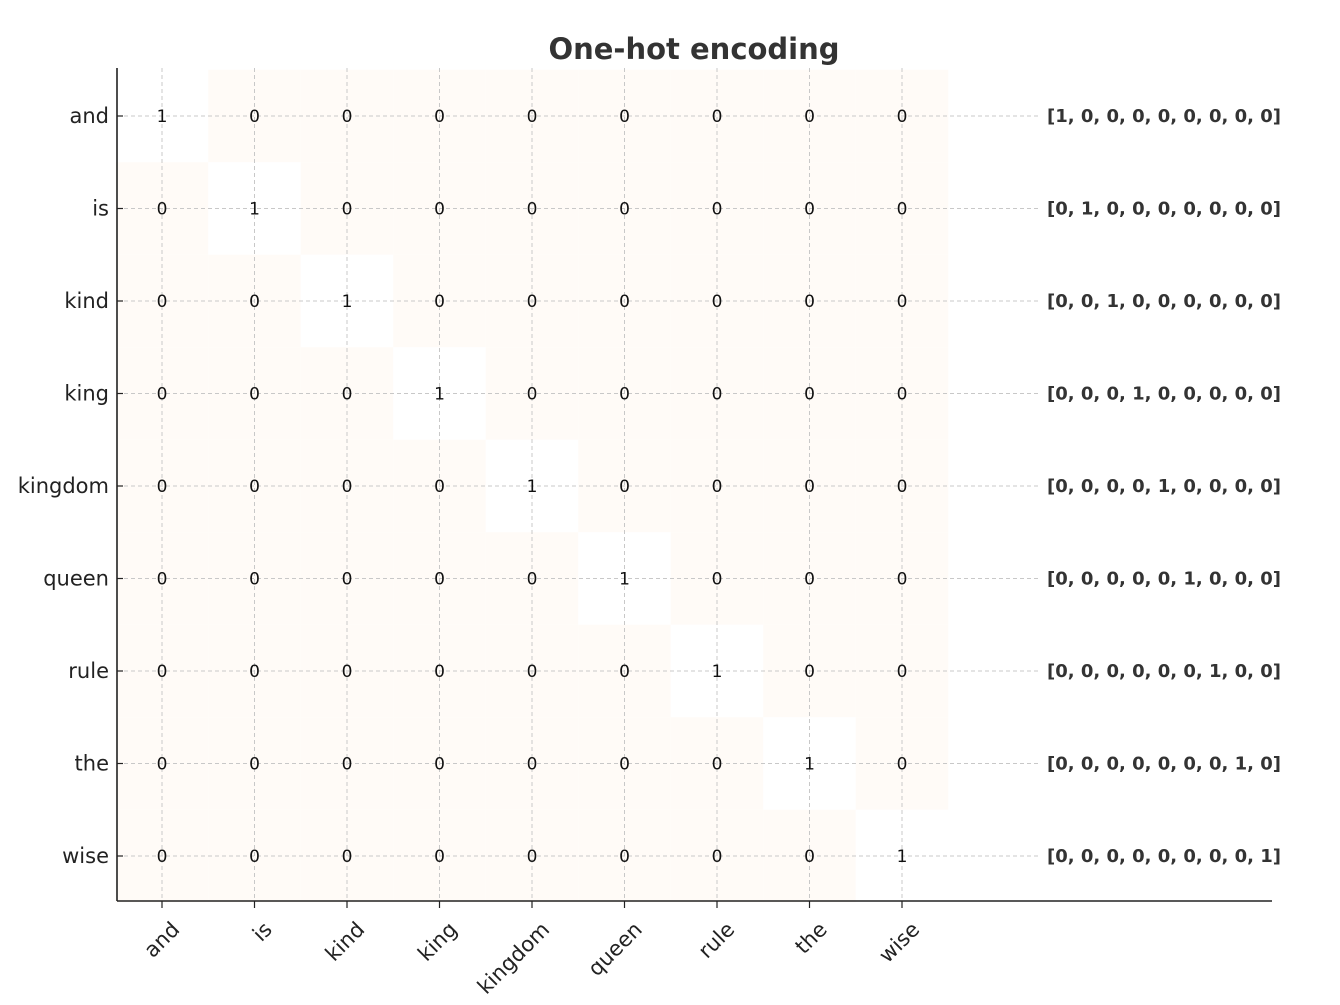 This screenshot has height=1005, width=1340. I want to click on row-vector-label: [1, 0, 0, 0, 0, 0, 0, 0, 0], so click(1164, 116).